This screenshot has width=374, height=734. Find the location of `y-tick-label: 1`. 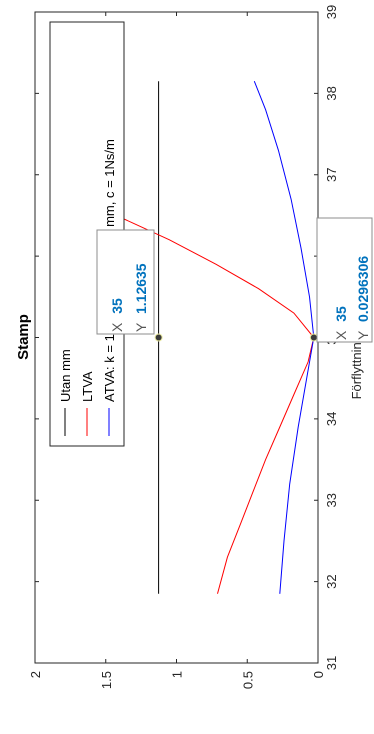

y-tick-label: 1 is located at coordinates (177, 674).